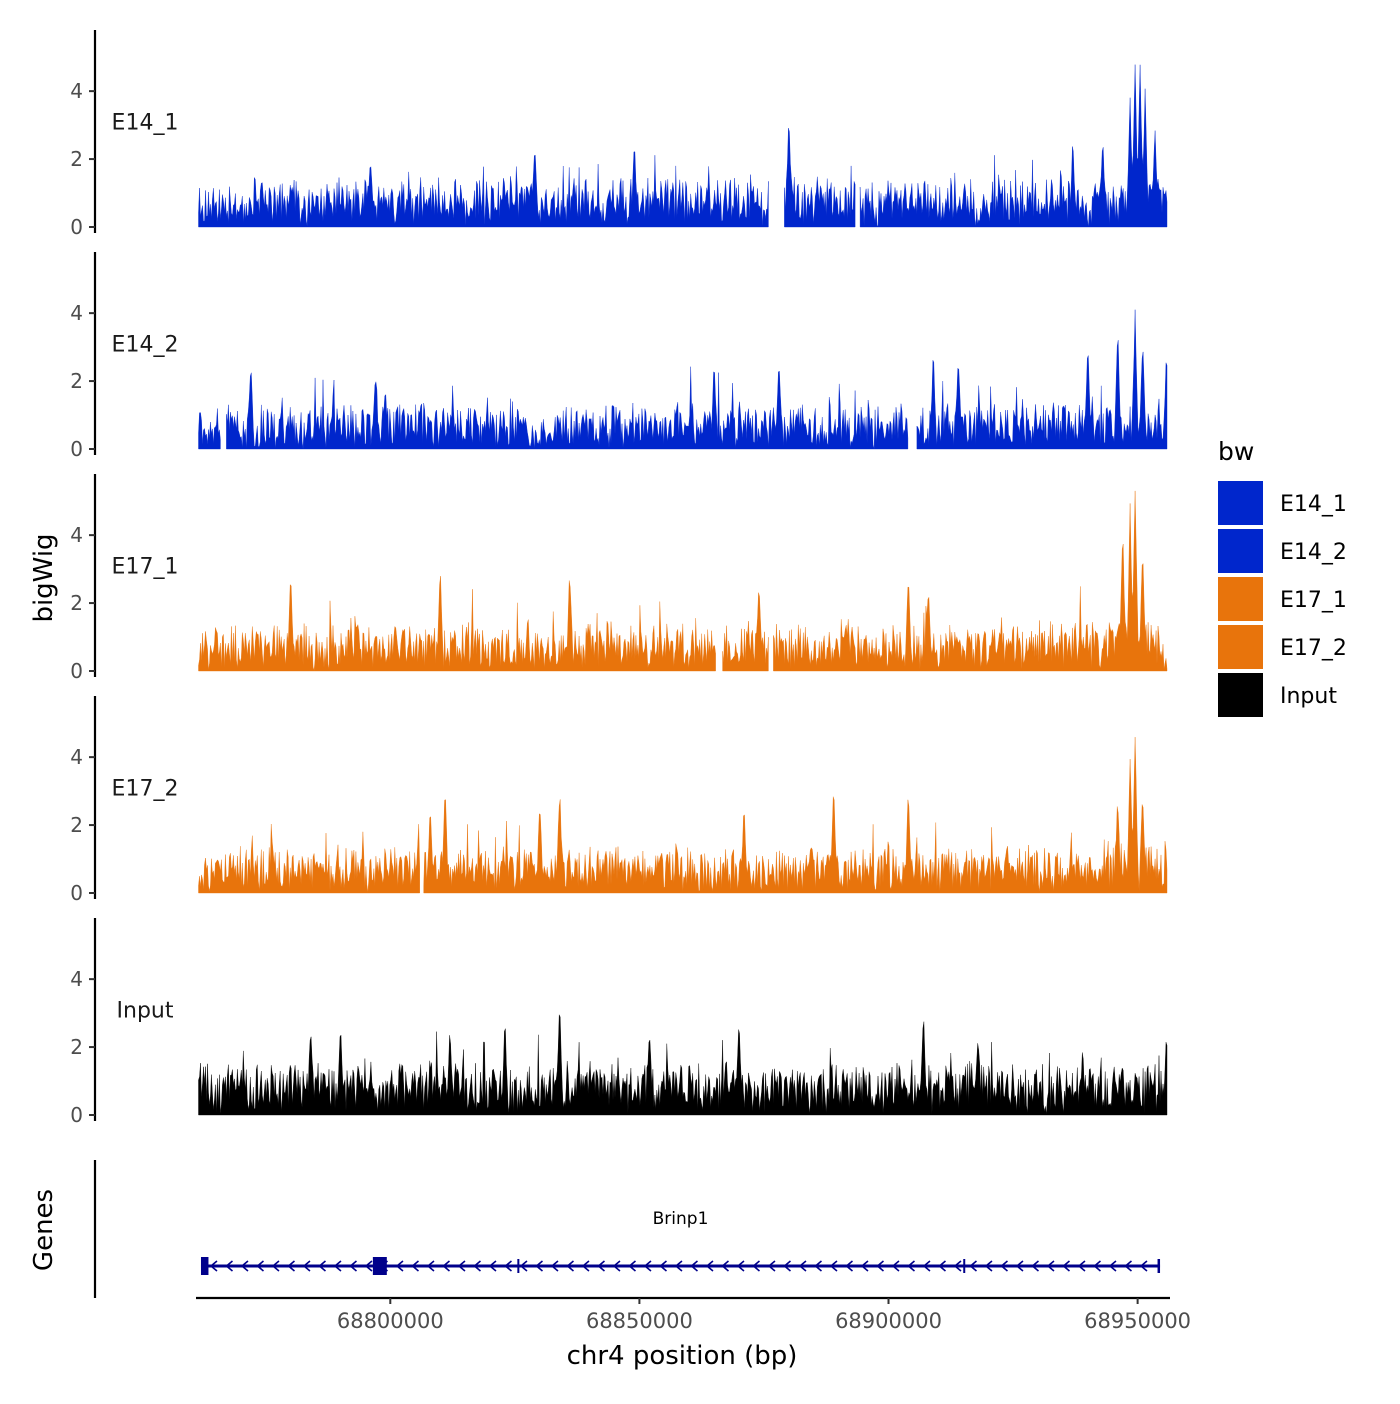 The image size is (1400, 1404). I want to click on track-E17_2: 0 2 4 E17_2, so click(619, 800).